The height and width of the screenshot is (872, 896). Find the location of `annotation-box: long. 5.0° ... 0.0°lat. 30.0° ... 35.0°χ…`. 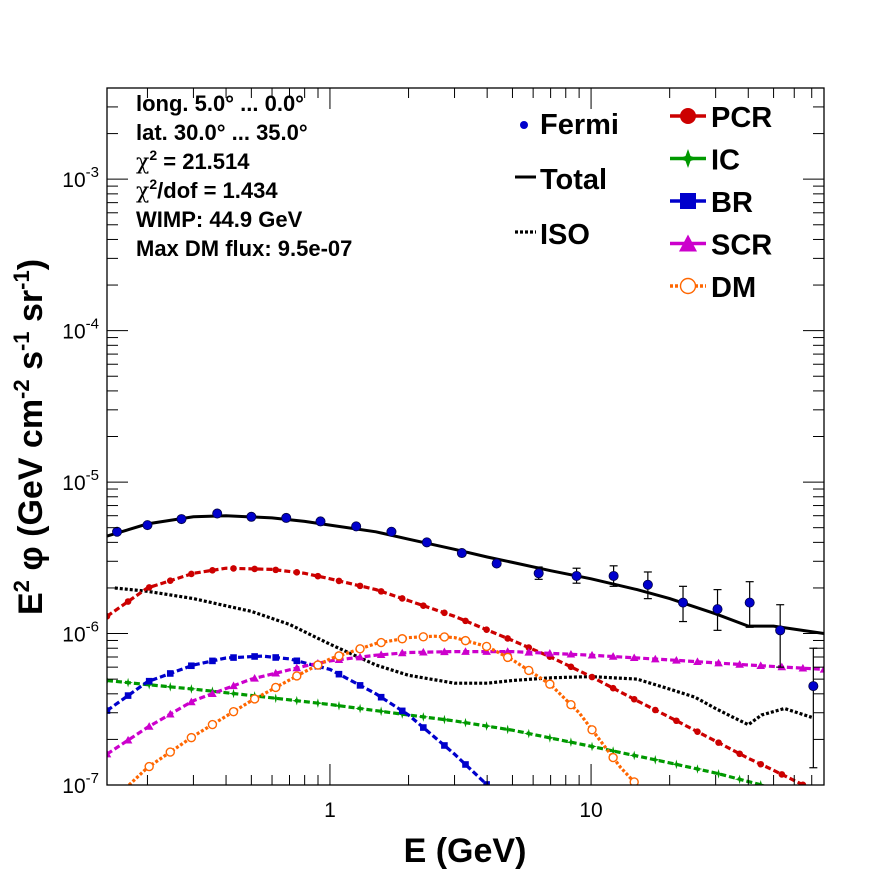

annotation-box: long. 5.0° ... 0.0°lat. 30.0° ... 35.0°χ… is located at coordinates (244, 176).